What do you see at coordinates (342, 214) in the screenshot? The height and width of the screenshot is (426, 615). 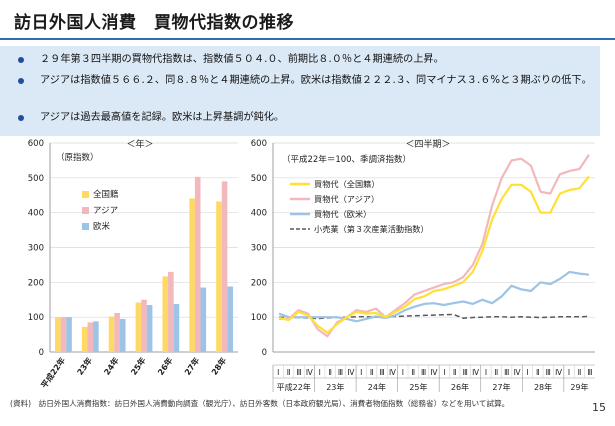 I see `line-legend-label: 買物代（欧米）` at bounding box center [342, 214].